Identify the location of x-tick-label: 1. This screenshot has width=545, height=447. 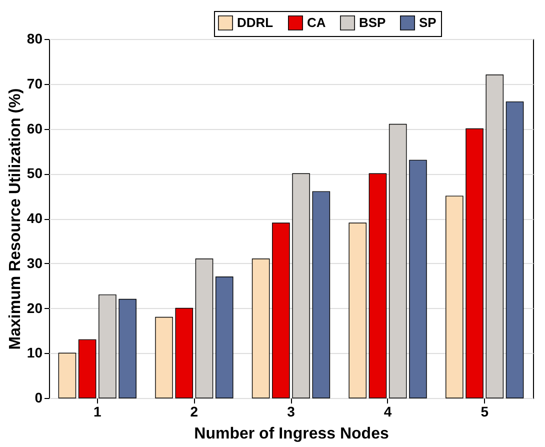
(98, 412).